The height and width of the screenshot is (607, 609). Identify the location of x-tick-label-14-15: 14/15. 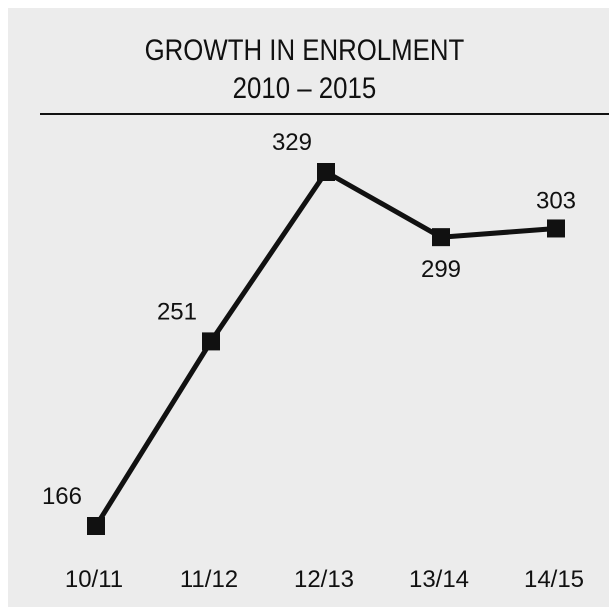
(554, 579).